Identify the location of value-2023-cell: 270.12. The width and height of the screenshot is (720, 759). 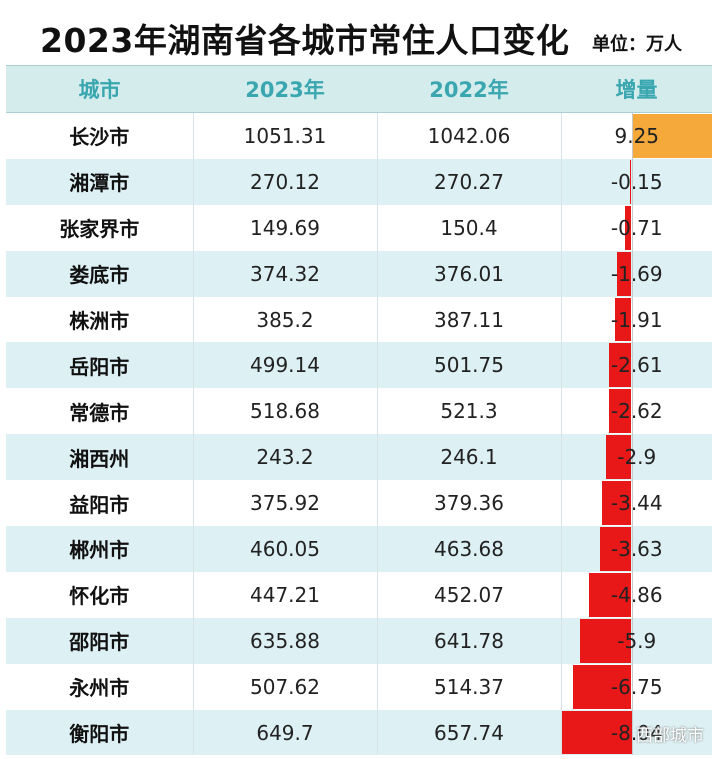
(285, 181).